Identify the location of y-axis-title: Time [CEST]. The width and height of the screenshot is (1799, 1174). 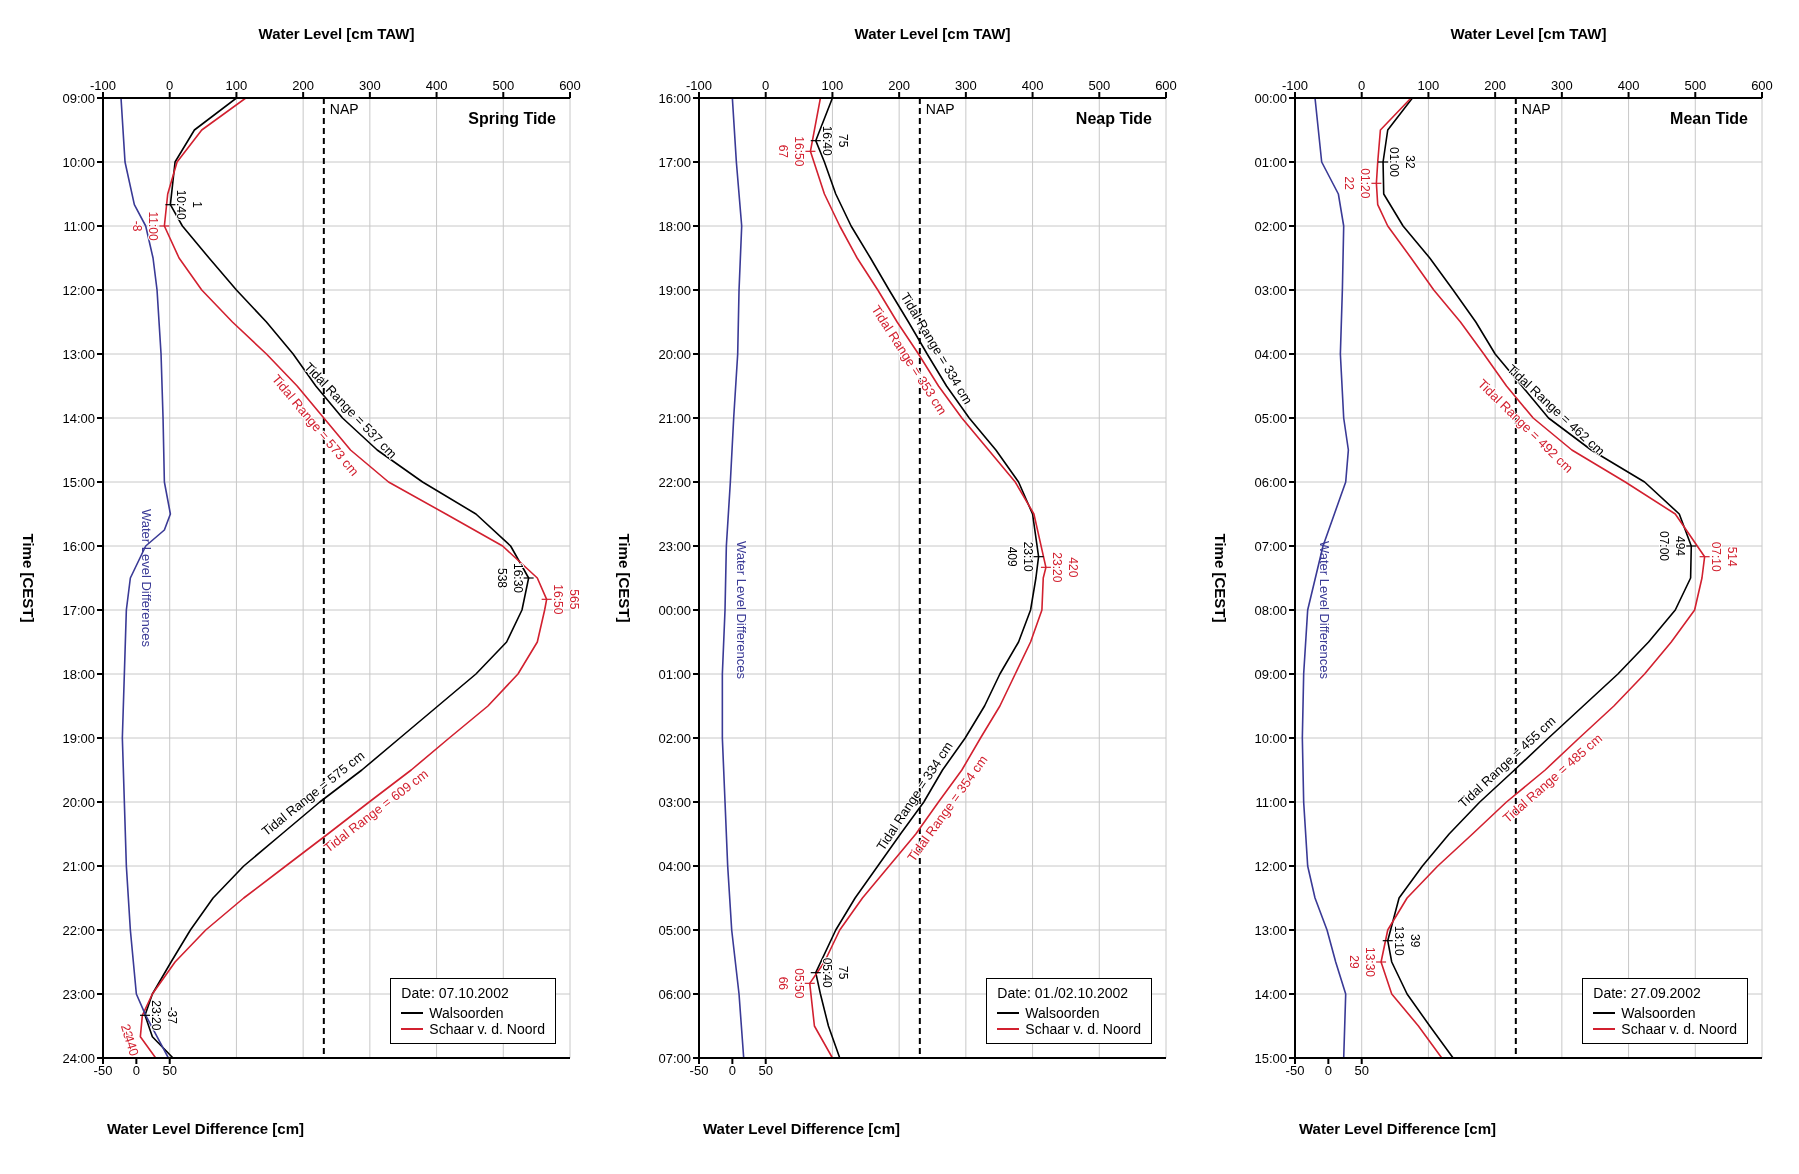
(624, 578).